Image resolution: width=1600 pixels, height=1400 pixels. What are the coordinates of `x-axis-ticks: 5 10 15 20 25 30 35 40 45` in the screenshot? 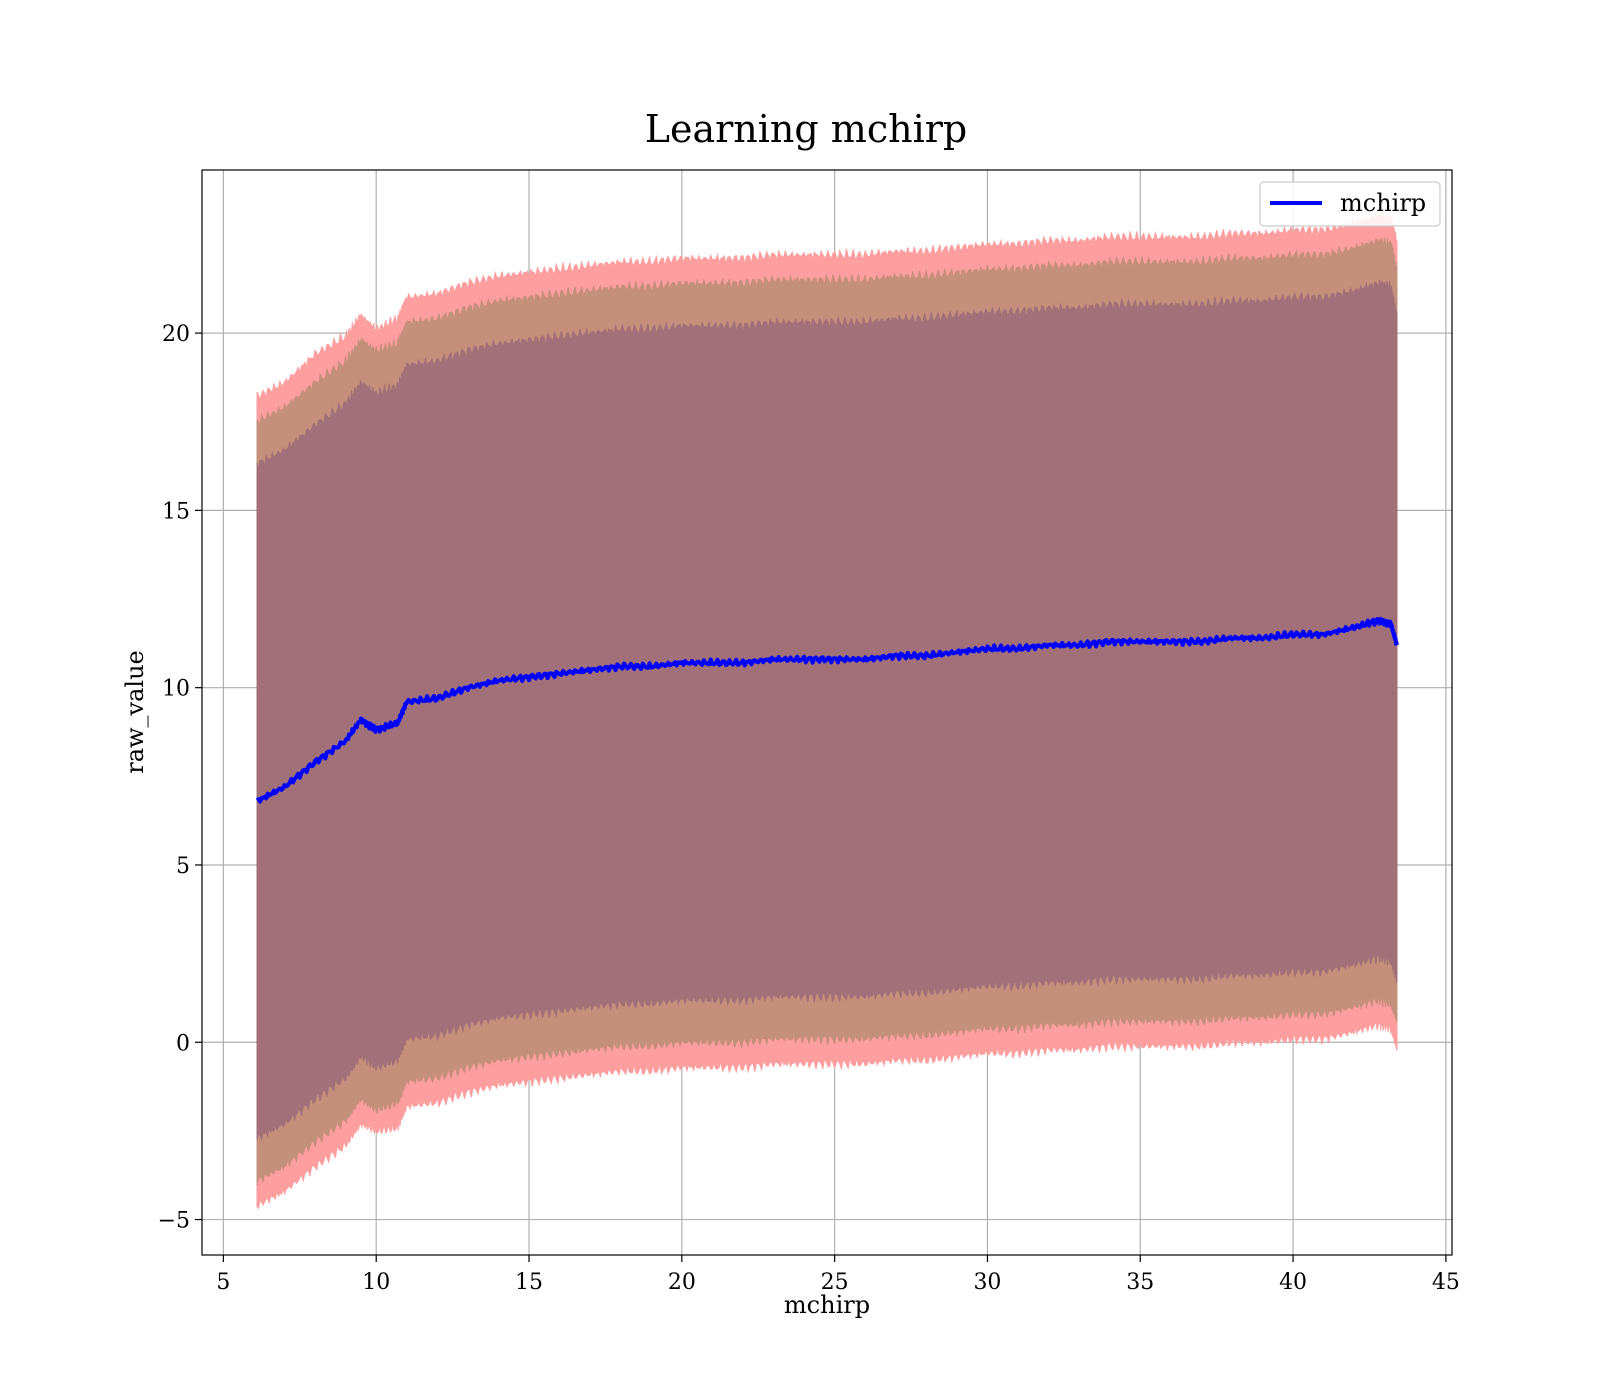 It's located at (838, 1275).